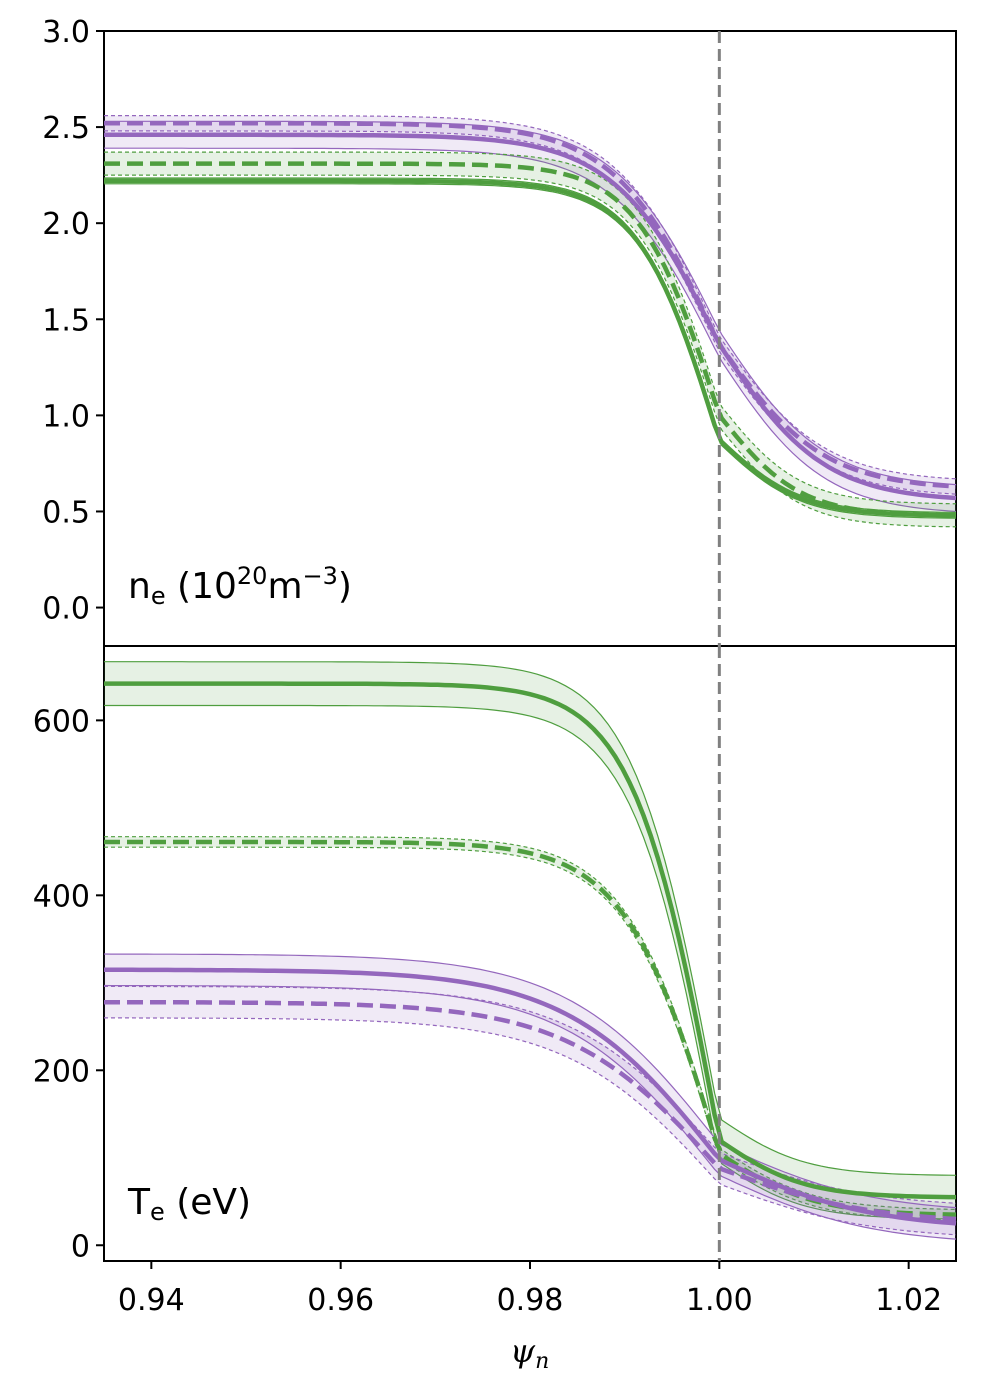 The height and width of the screenshot is (1384, 990). I want to click on temperature-ytick-label: 200, so click(61, 1071).